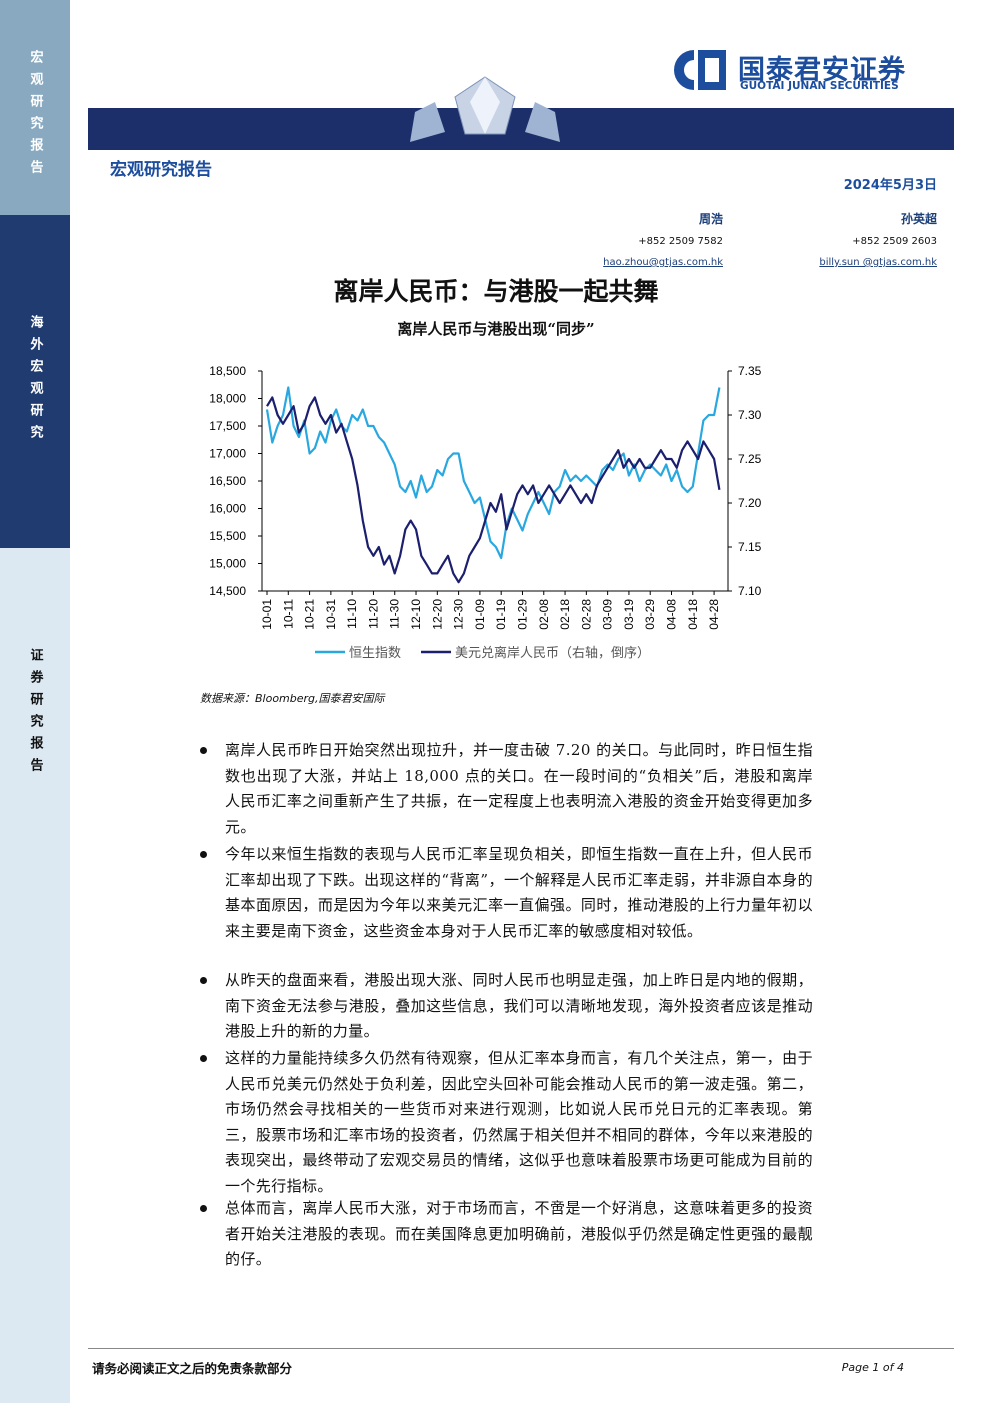 The image size is (992, 1403). Describe the element at coordinates (672, 614) in the screenshot. I see `x-tick-label: 04-08` at that location.